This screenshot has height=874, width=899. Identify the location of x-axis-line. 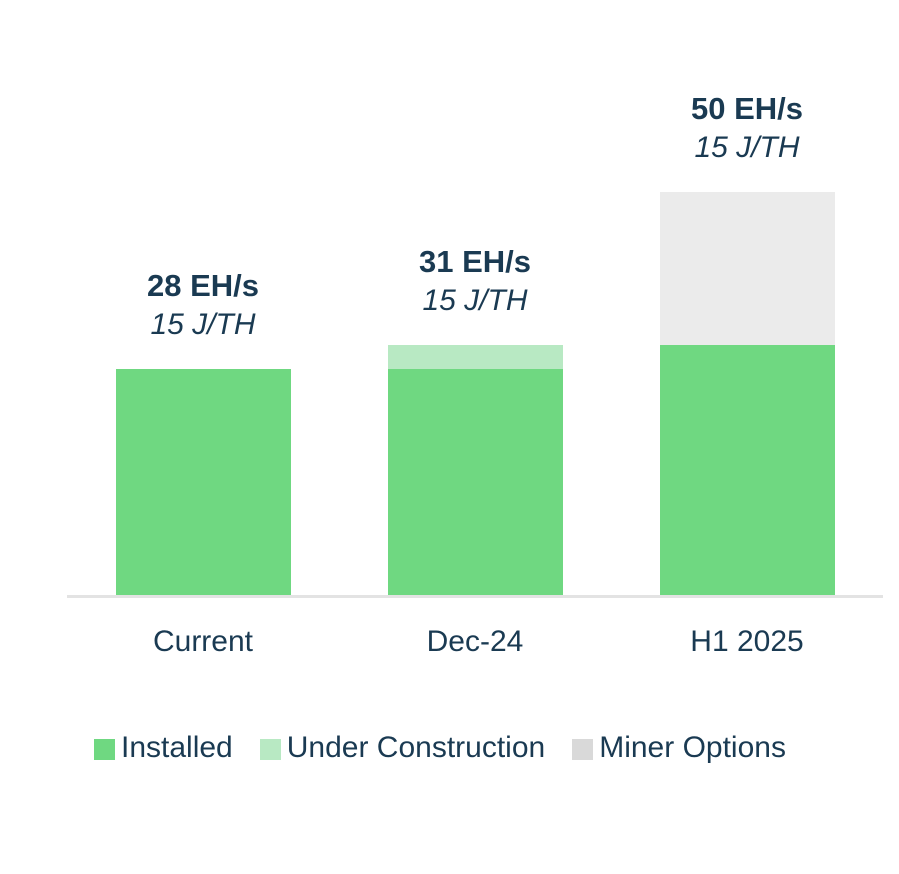
(475, 596).